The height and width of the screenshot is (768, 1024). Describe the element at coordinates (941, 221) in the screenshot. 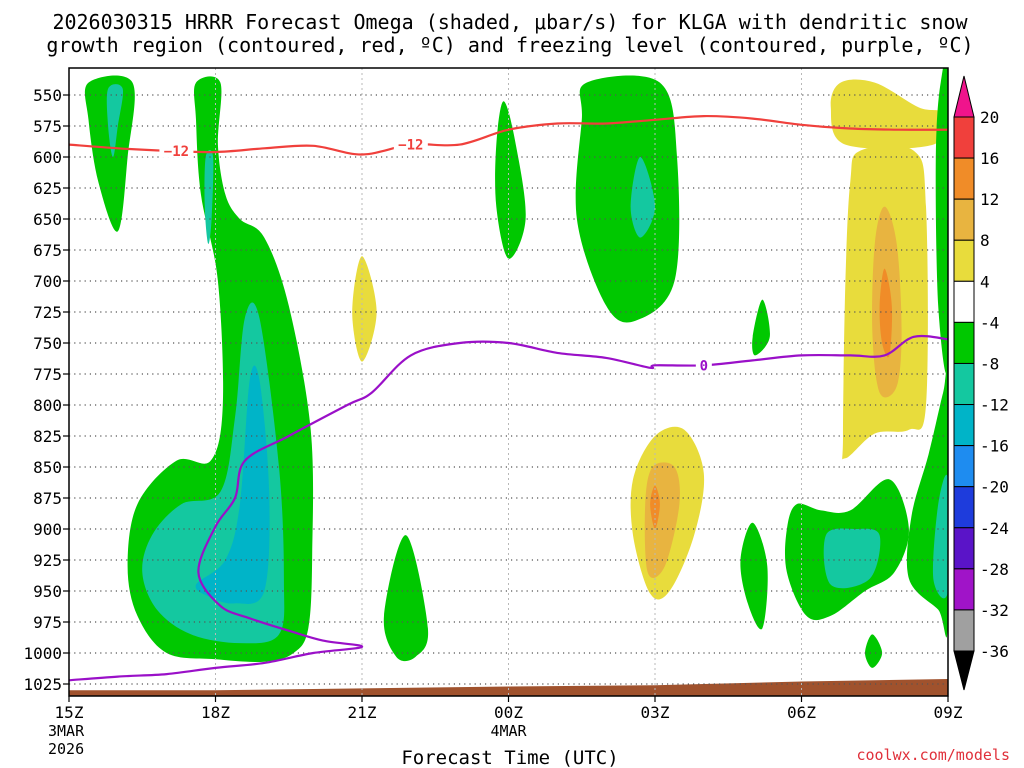

I see `omega-region-green-right-edge-upper` at that location.